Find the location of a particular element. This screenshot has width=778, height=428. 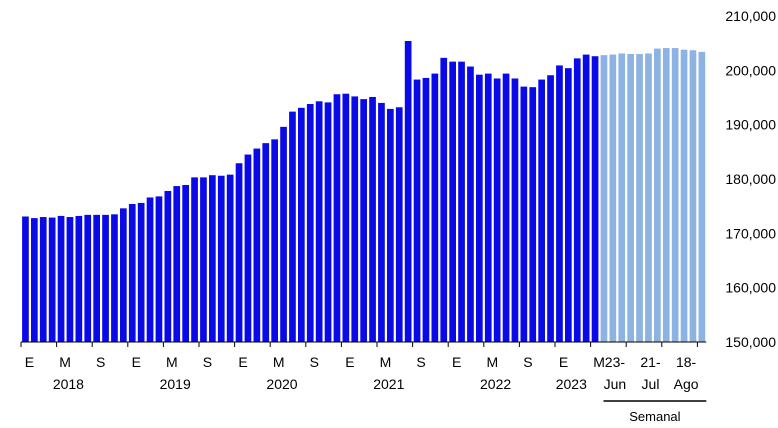

weekly-tick-month: Ago is located at coordinates (686, 384).